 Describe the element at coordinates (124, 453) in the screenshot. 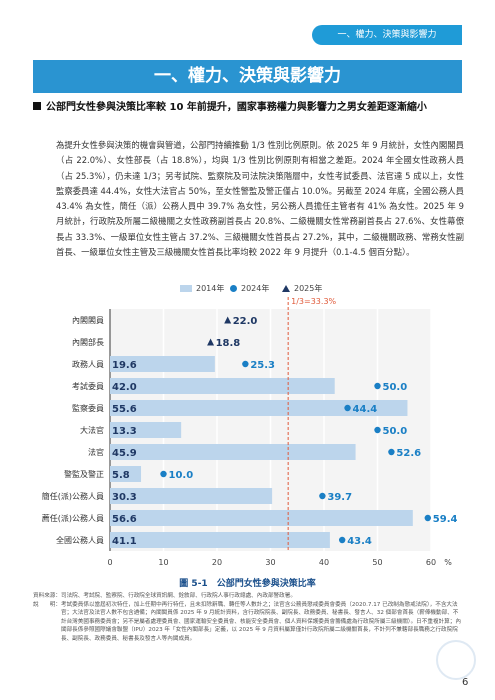

I see `bar-value-label: 45.9` at that location.